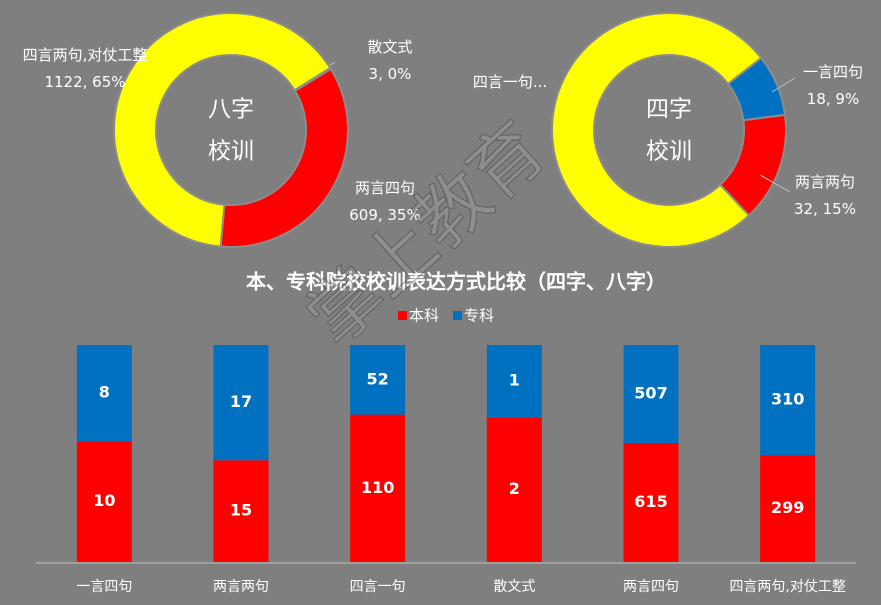 Image resolution: width=881 pixels, height=605 pixels. What do you see at coordinates (390, 74) in the screenshot?
I see `slice-value-label: 3, 0%` at bounding box center [390, 74].